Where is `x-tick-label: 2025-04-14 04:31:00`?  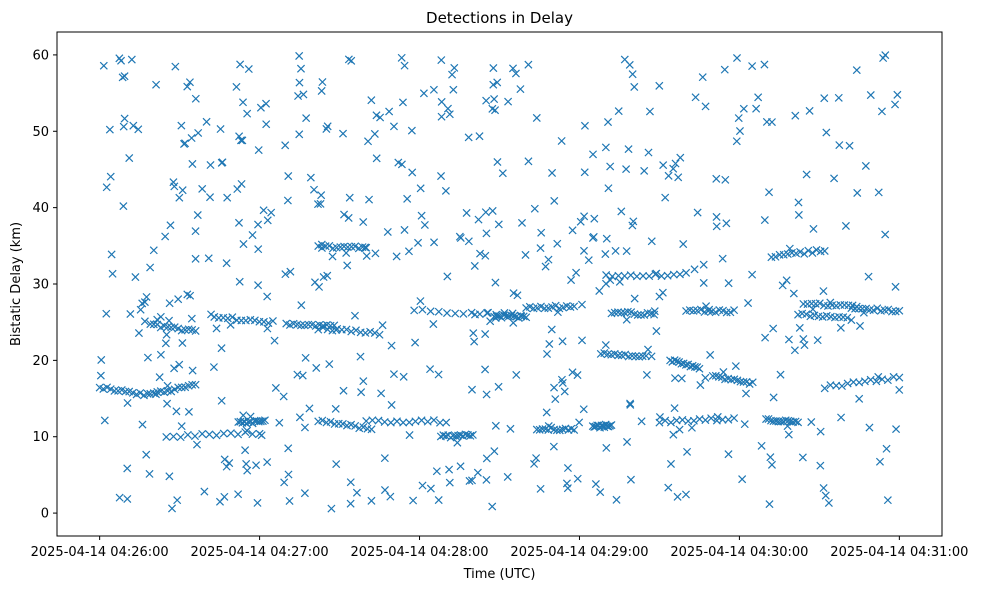 x-tick-label: 2025-04-14 04:31:00 is located at coordinates (899, 552).